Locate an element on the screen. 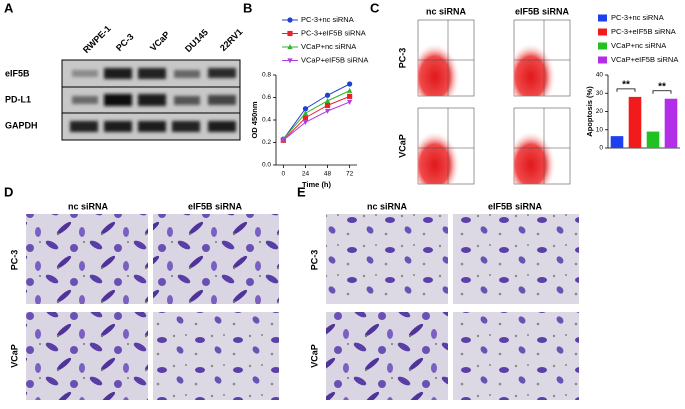 This screenshot has width=685, height=409. panel-label: D is located at coordinates (8, 191).